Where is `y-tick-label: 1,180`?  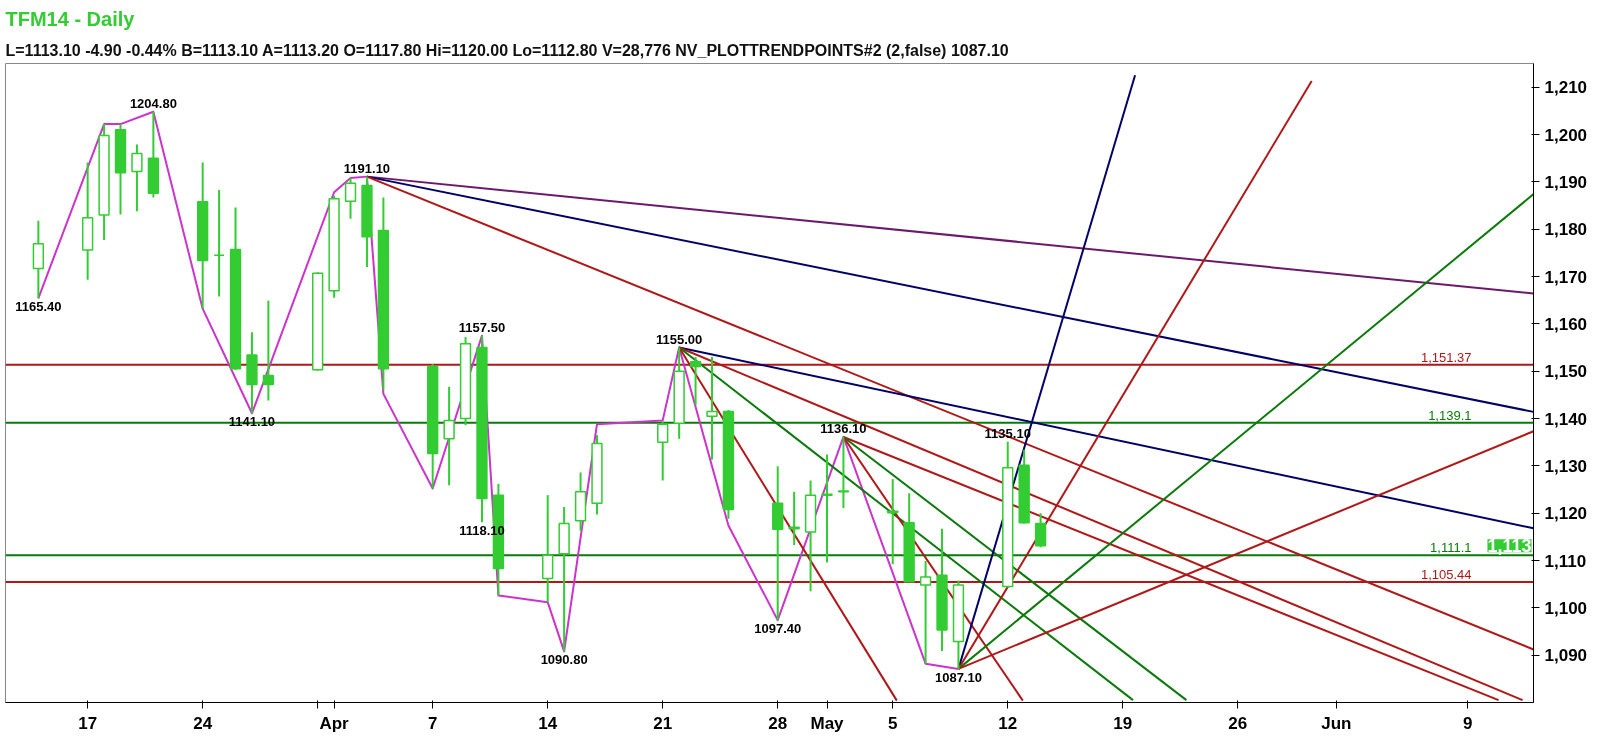
y-tick-label: 1,180 is located at coordinates (1566, 230).